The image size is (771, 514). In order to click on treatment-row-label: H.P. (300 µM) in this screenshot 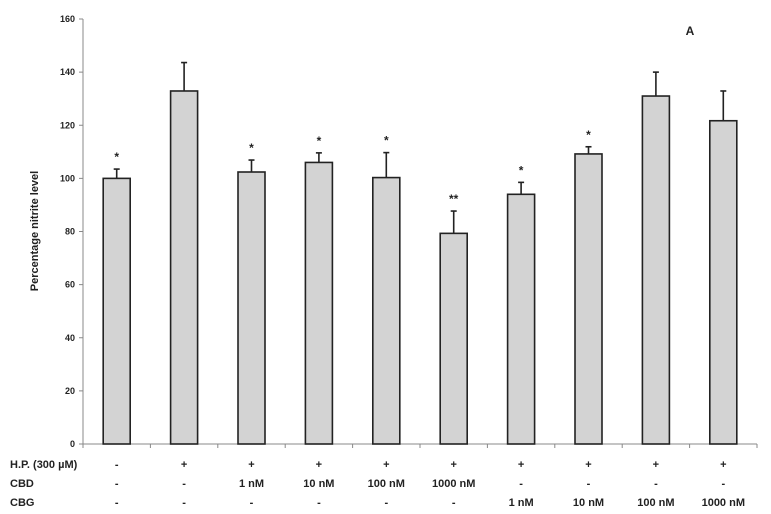, I will do `click(44, 465)`.